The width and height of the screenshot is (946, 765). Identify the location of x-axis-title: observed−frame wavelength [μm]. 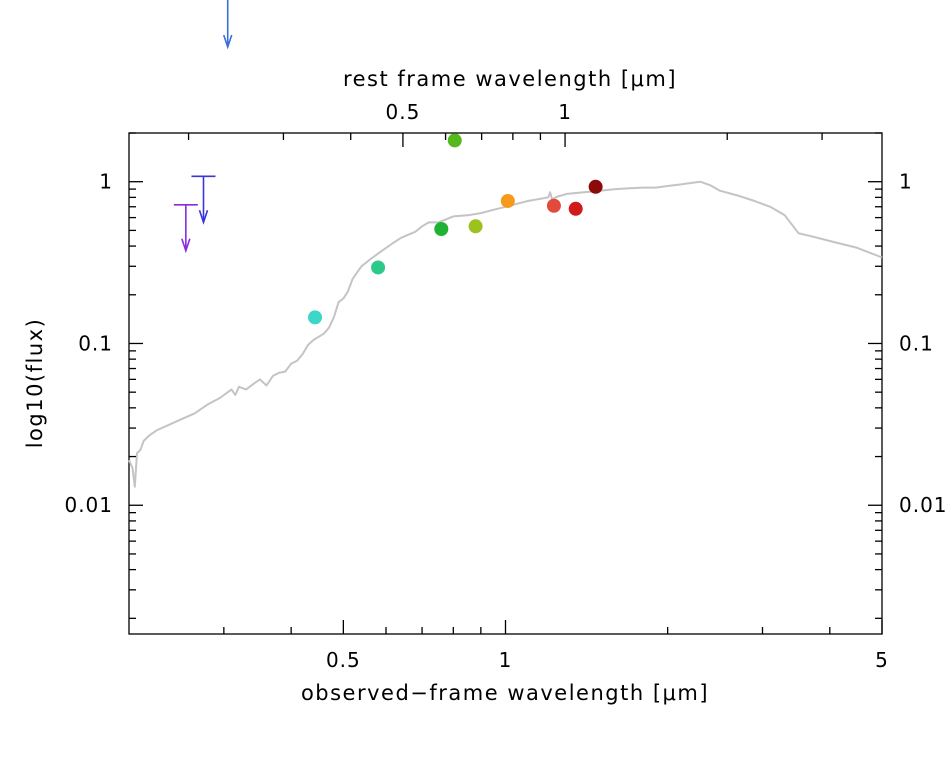
(505, 693).